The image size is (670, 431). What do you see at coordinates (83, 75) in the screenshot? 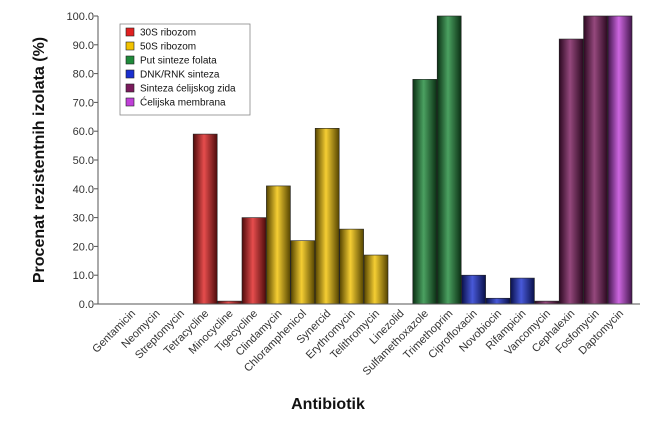
I see `y-tick-label: 80.0` at bounding box center [83, 75].